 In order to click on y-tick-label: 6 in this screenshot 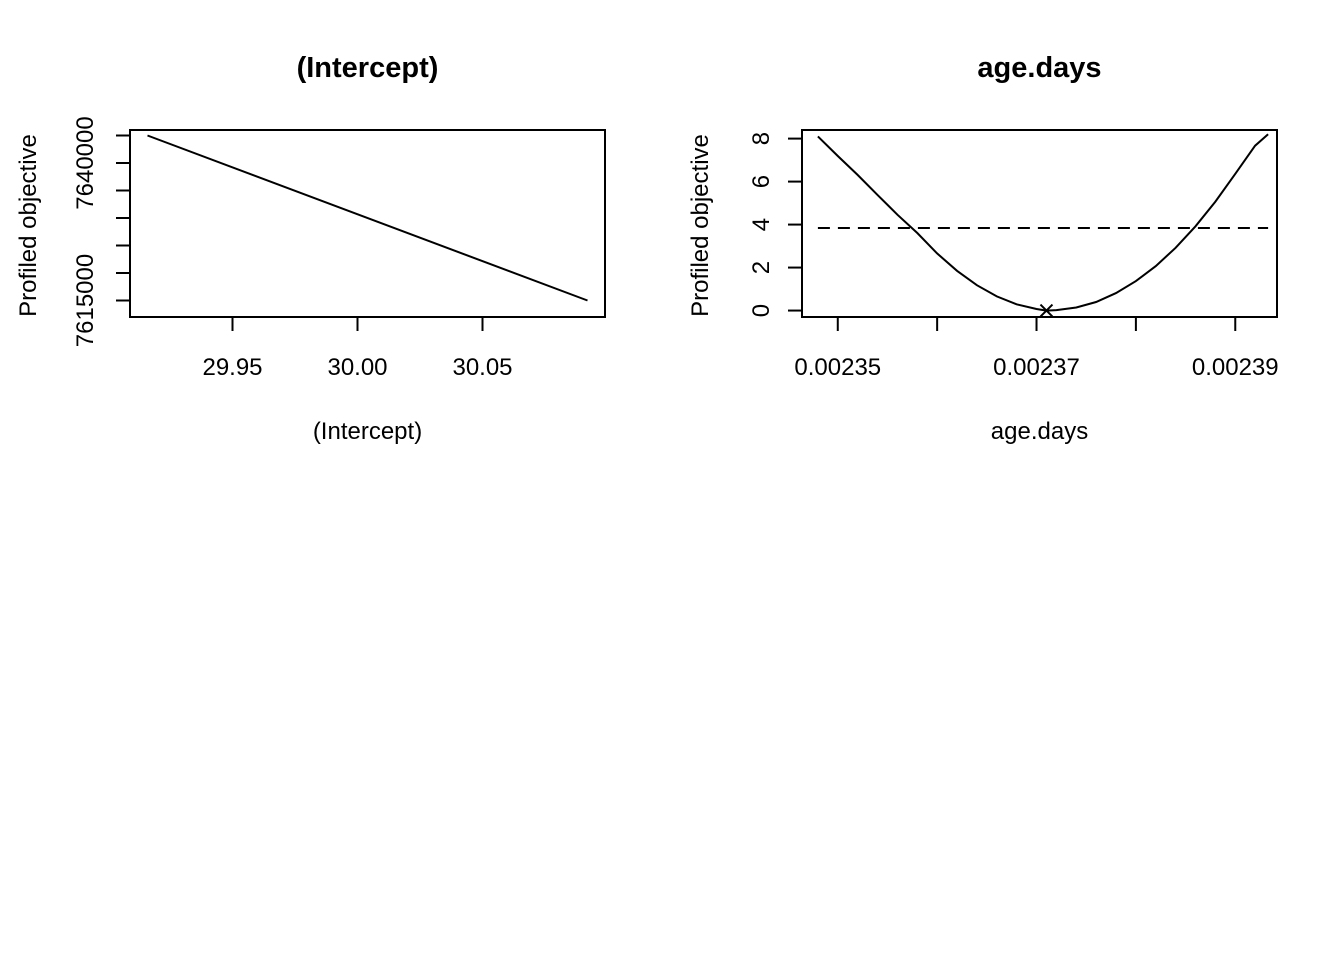, I will do `click(761, 181)`.